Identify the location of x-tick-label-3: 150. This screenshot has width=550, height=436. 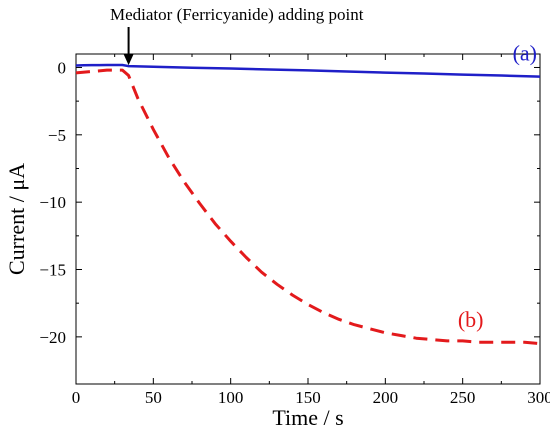
(308, 397).